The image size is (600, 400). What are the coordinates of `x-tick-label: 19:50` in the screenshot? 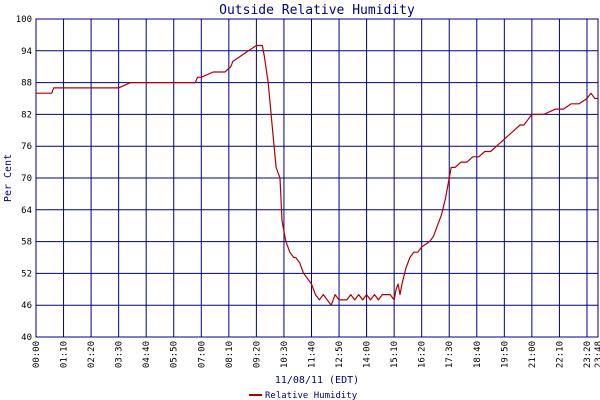 It's located at (505, 354).